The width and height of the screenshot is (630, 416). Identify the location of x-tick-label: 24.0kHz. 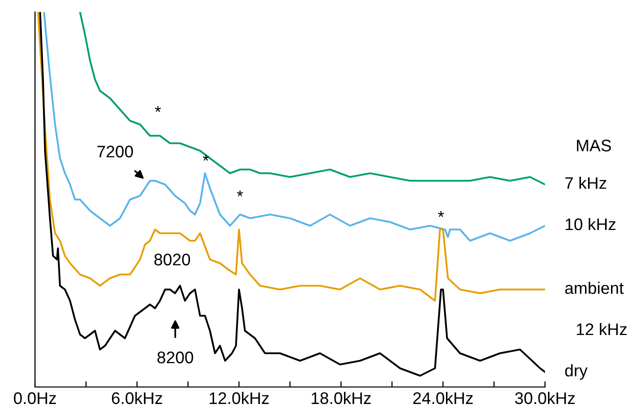
(443, 398).